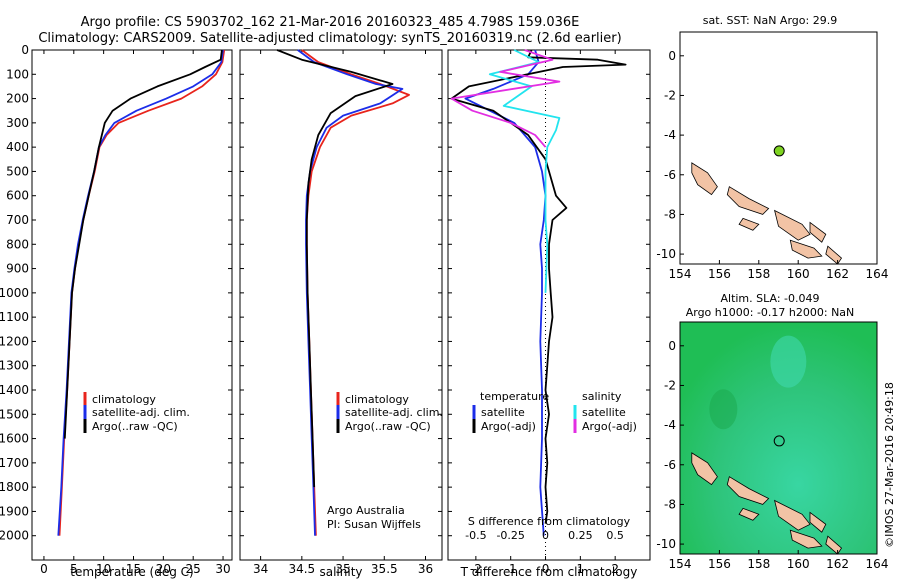  I want to click on y-tick-label: 2000, so click(14, 536).